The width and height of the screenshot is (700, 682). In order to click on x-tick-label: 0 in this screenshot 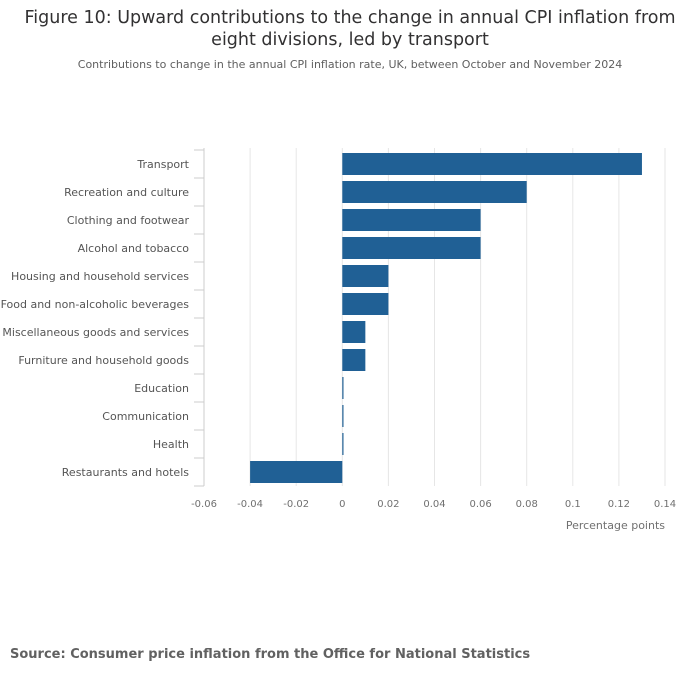, I will do `click(342, 504)`.